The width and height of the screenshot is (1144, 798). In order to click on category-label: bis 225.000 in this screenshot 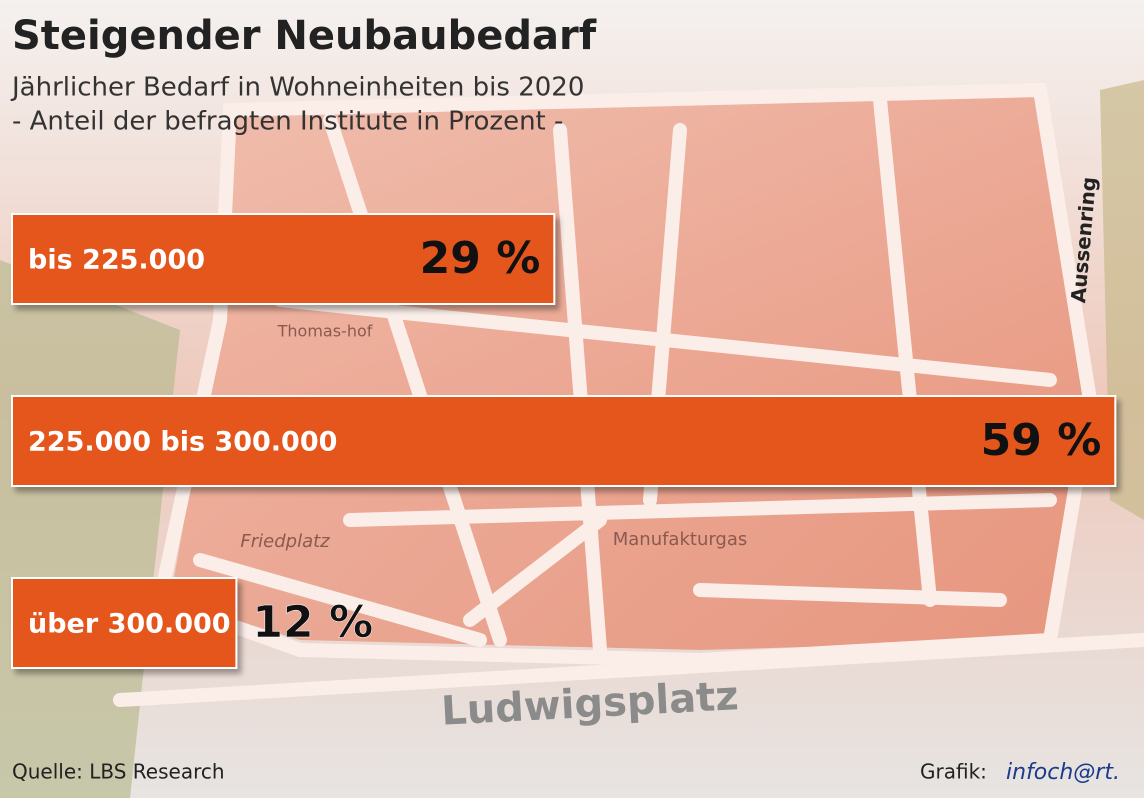, I will do `click(116, 260)`.